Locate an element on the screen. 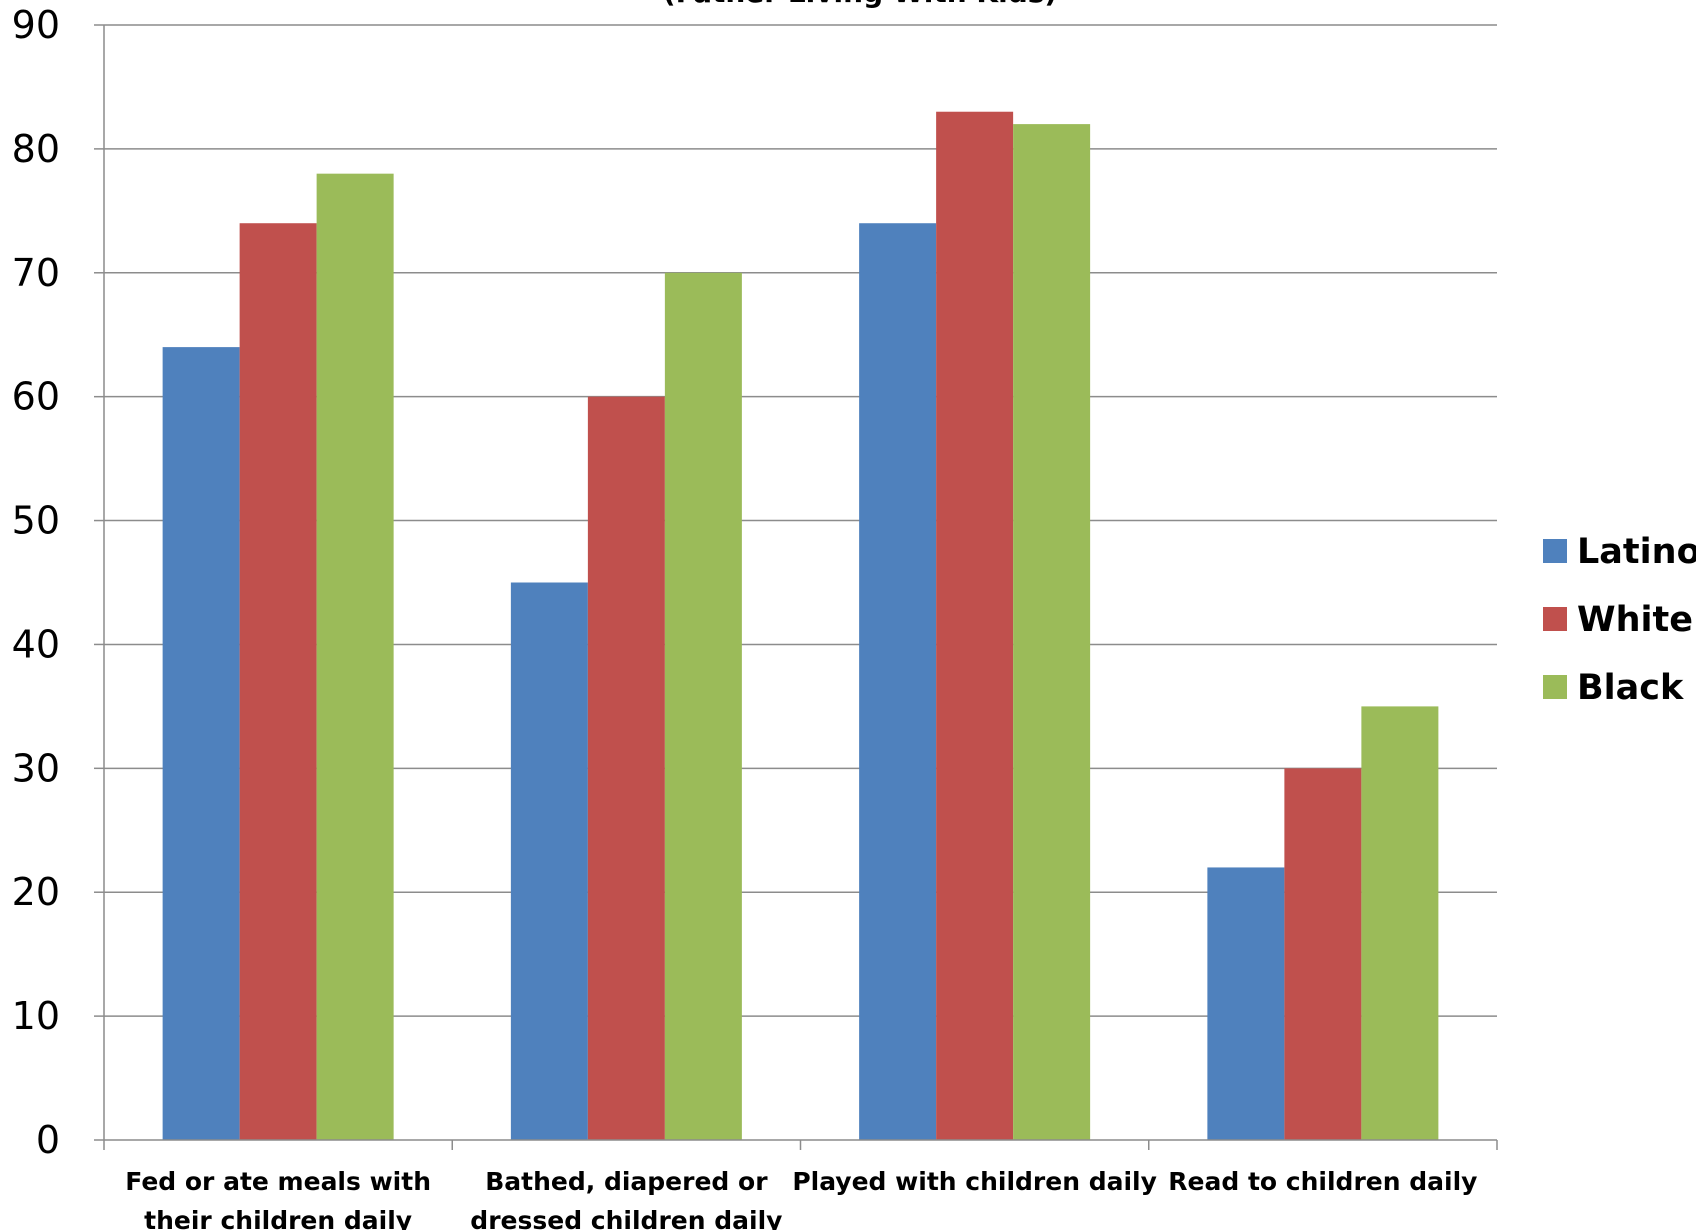 Image resolution: width=1696 pixels, height=1230 pixels. legend-swatch-black is located at coordinates (1555, 687).